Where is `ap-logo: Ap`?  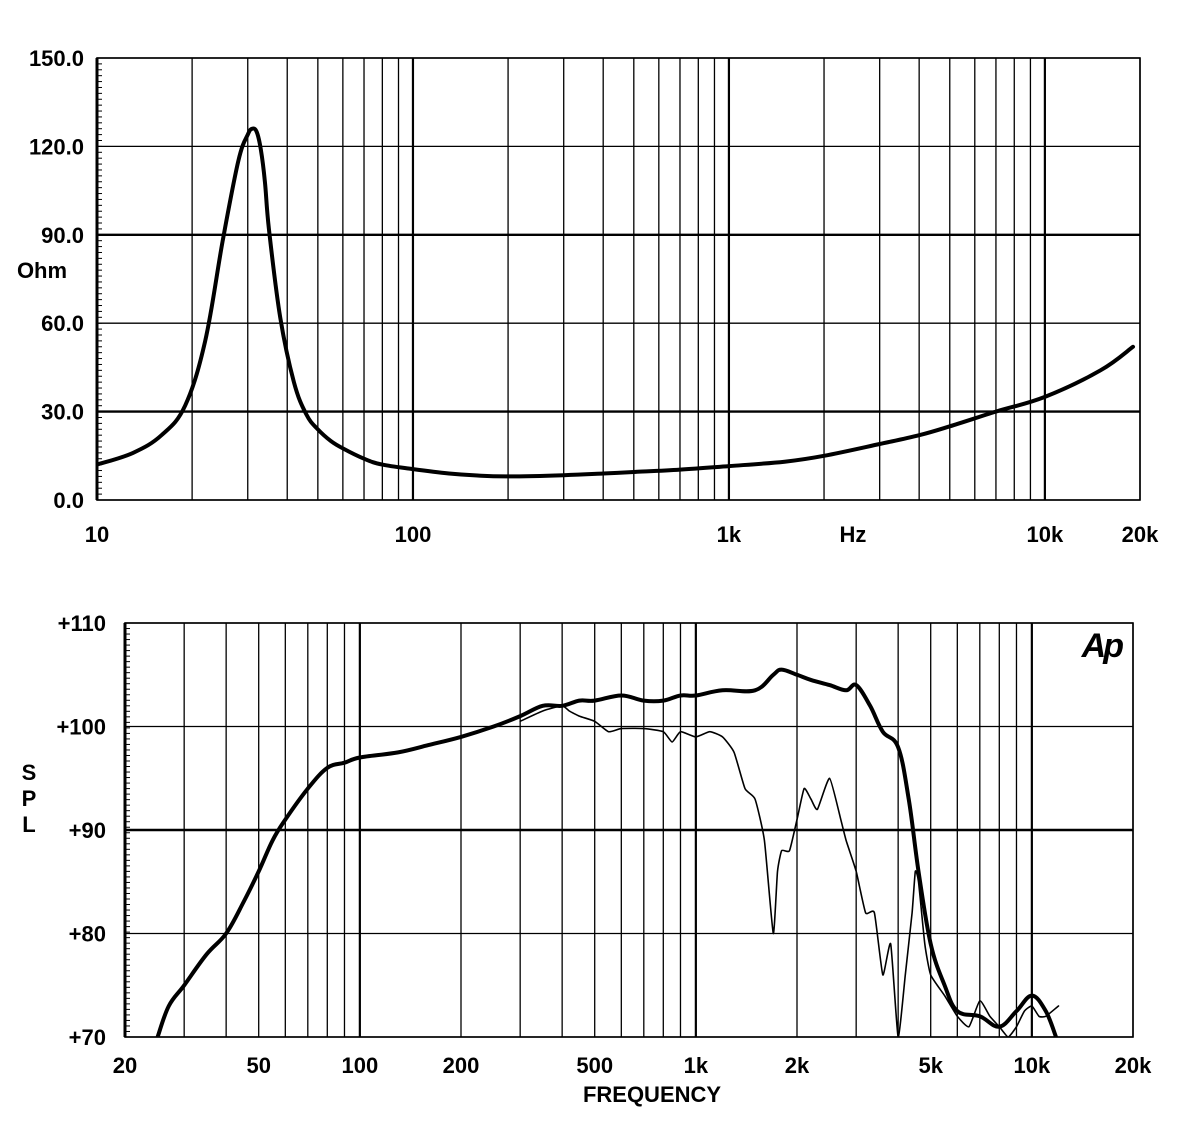
ap-logo: Ap is located at coordinates (1102, 646).